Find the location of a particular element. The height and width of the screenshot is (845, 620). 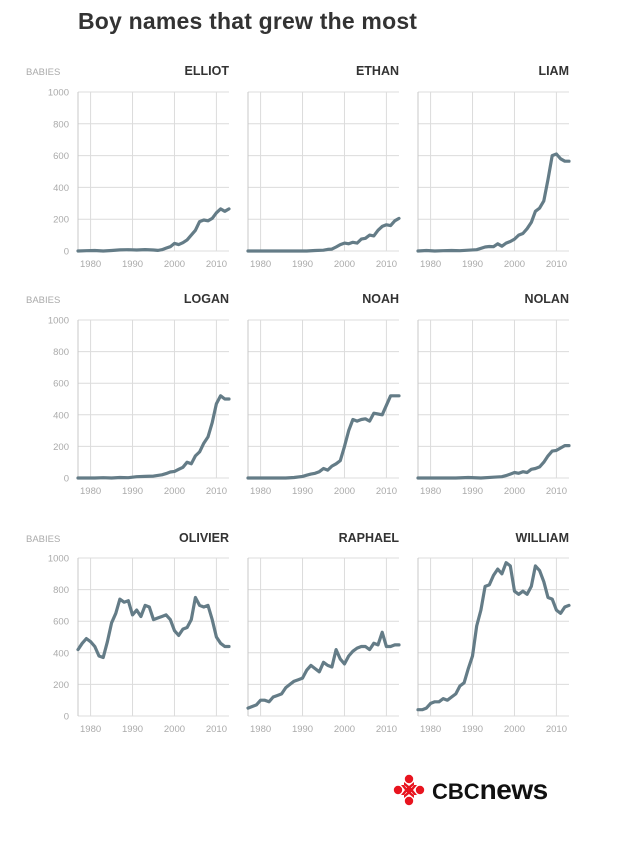

series-line-nolan is located at coordinates (493, 462).